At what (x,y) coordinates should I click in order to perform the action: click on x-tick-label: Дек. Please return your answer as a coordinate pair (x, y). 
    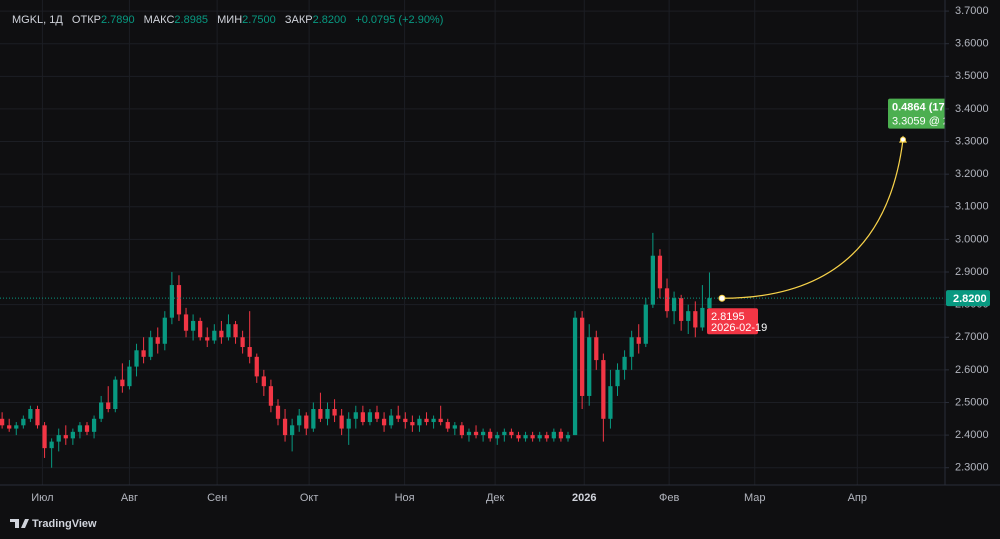
    Looking at the image, I should click on (495, 498).